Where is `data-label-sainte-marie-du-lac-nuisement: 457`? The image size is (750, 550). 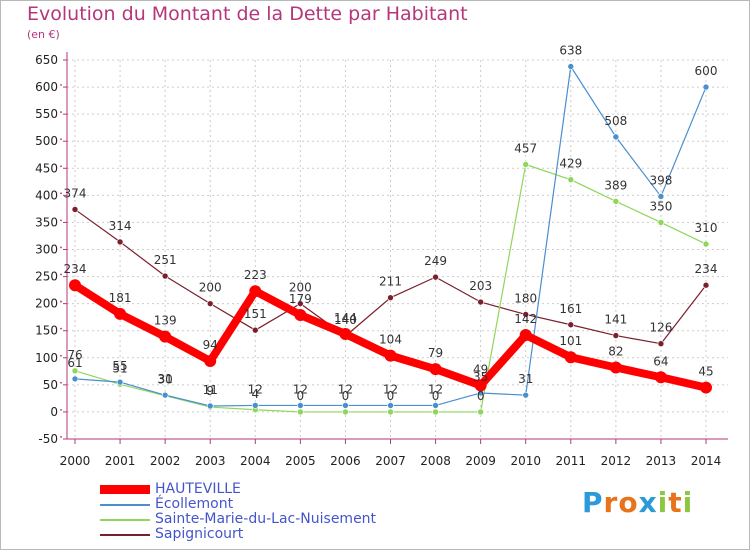 data-label-sainte-marie-du-lac-nuisement: 457 is located at coordinates (525, 148).